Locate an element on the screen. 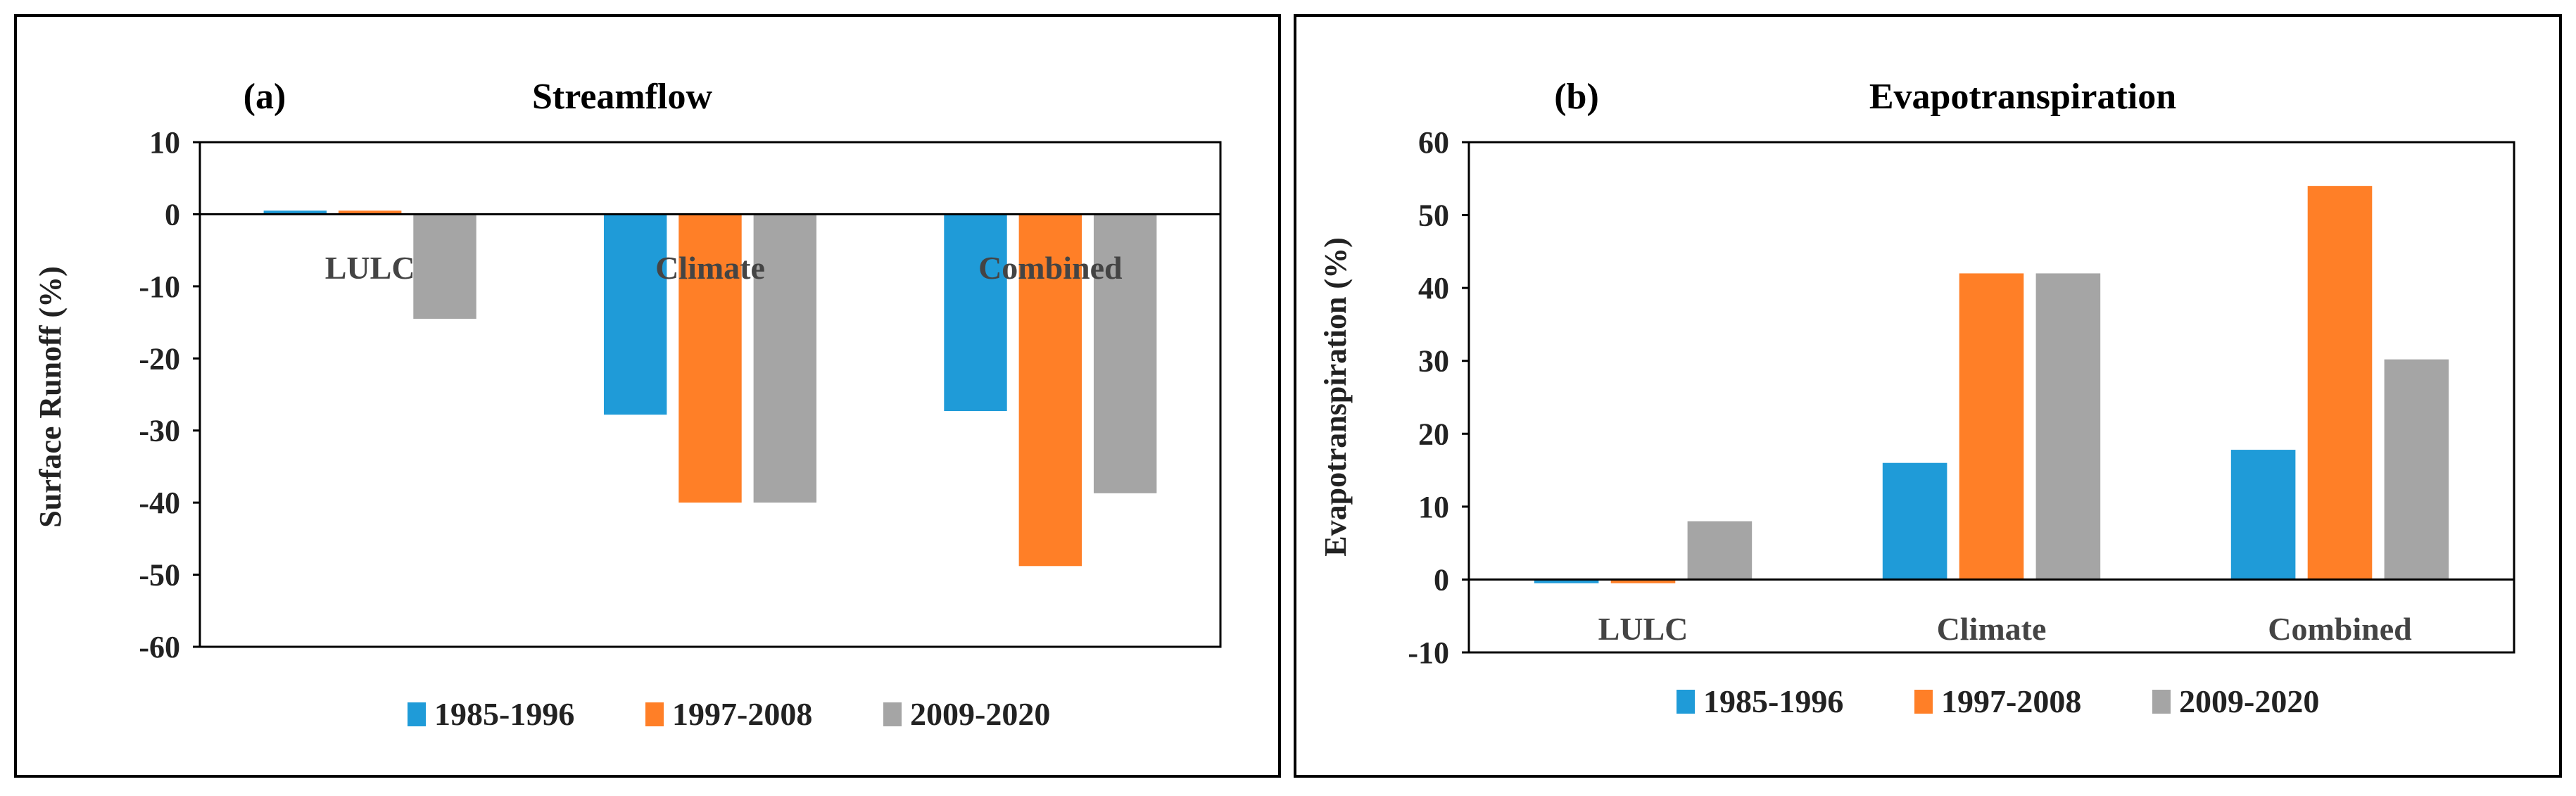 The height and width of the screenshot is (796, 2576). y-tick-label: -40 is located at coordinates (159, 503).